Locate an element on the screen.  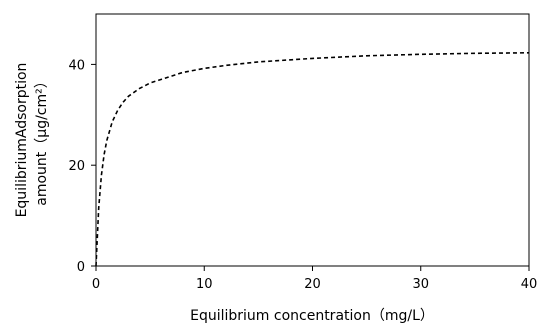
x-axis-title: Equilibrium concentration（mg/L） is located at coordinates (312, 316).